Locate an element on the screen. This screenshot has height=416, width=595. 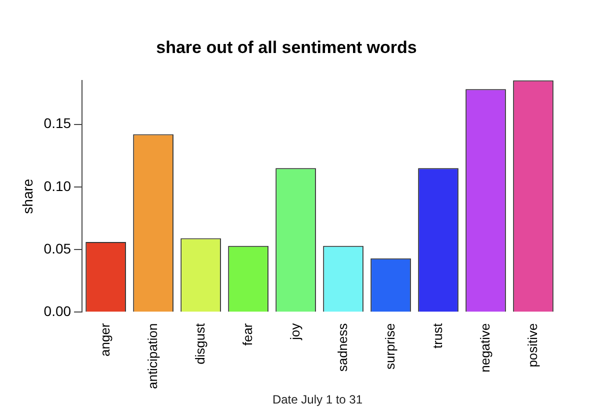
x-tick-label: positive is located at coordinates (532, 345).